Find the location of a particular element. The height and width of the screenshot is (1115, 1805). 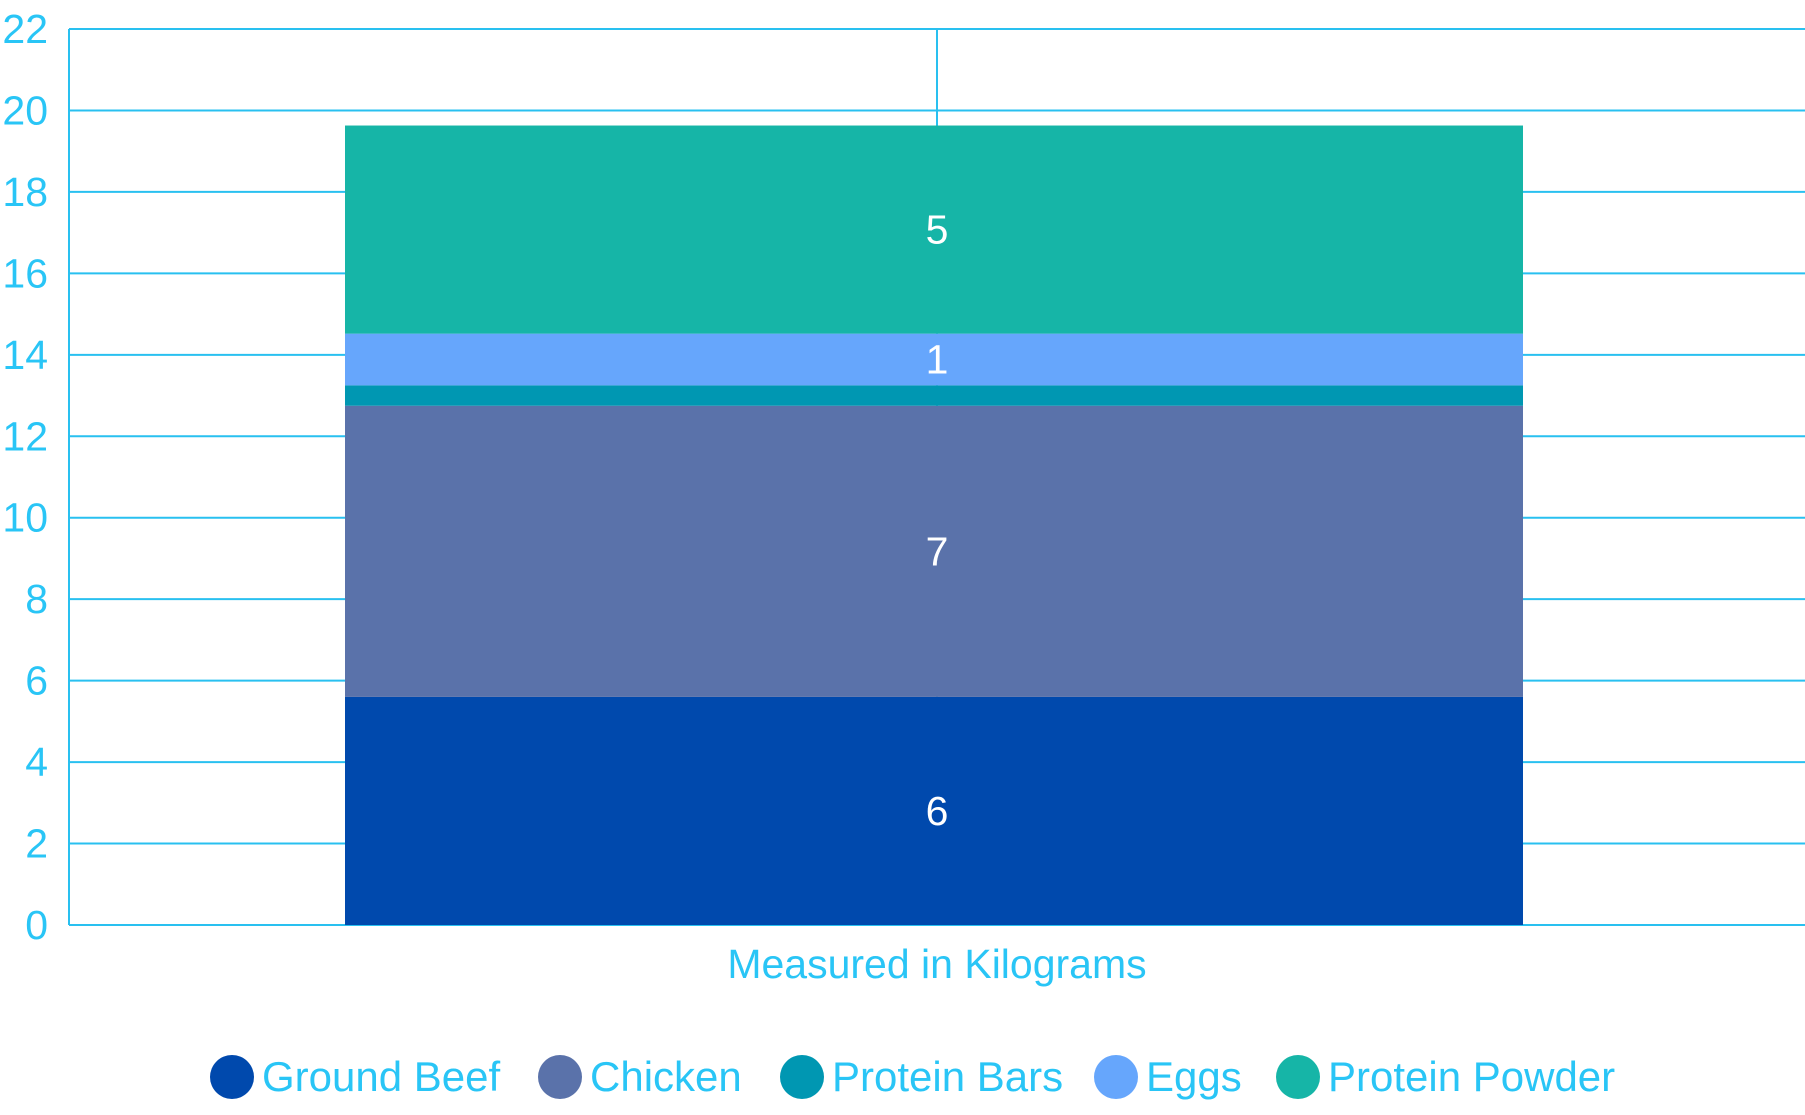

data-label: 5 is located at coordinates (937, 230).